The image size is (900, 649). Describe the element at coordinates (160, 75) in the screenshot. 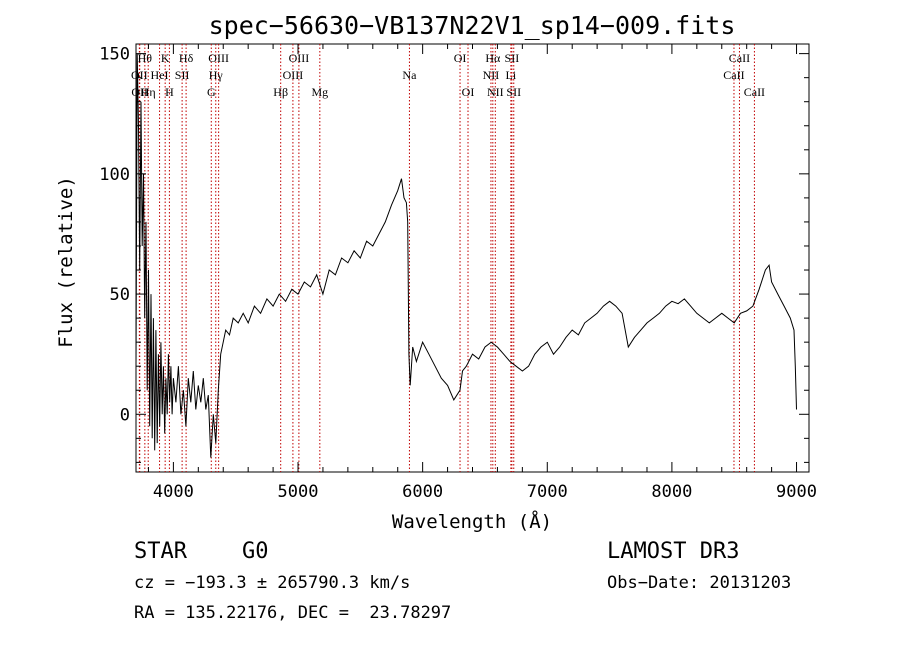

I see `line-marker-label: HeI` at that location.